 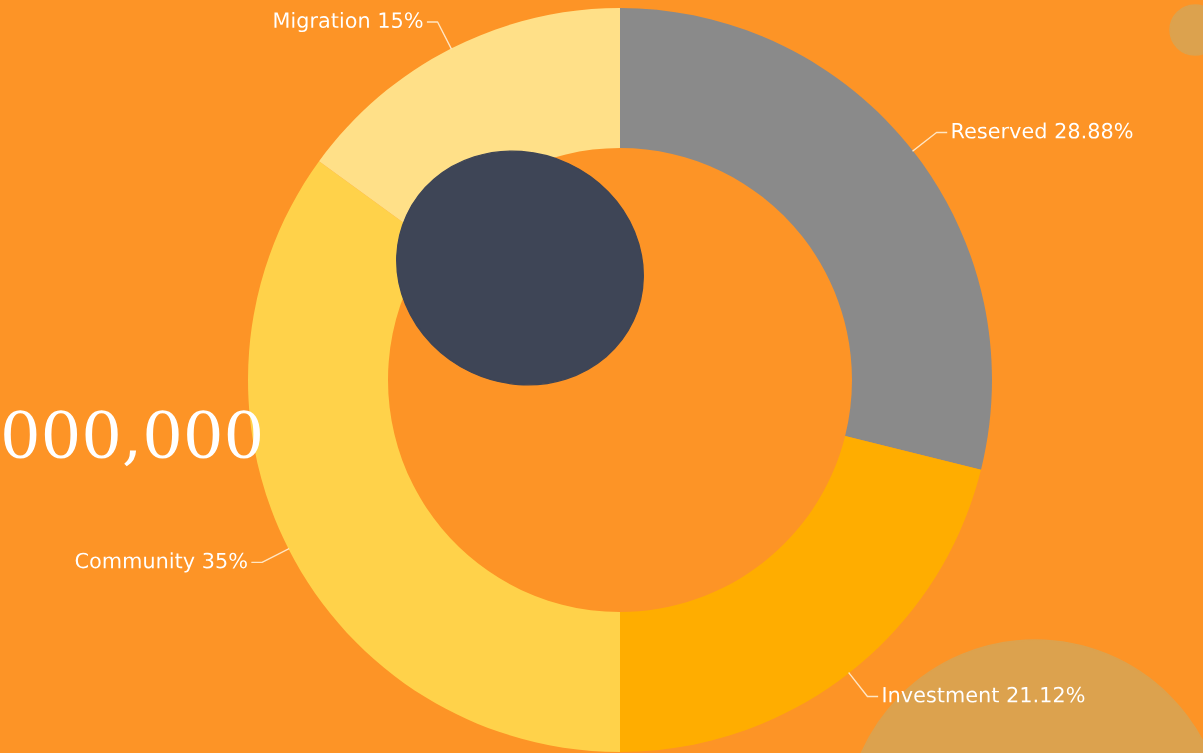 What do you see at coordinates (1046, 694) in the screenshot?
I see `data-label: 21.12%` at bounding box center [1046, 694].